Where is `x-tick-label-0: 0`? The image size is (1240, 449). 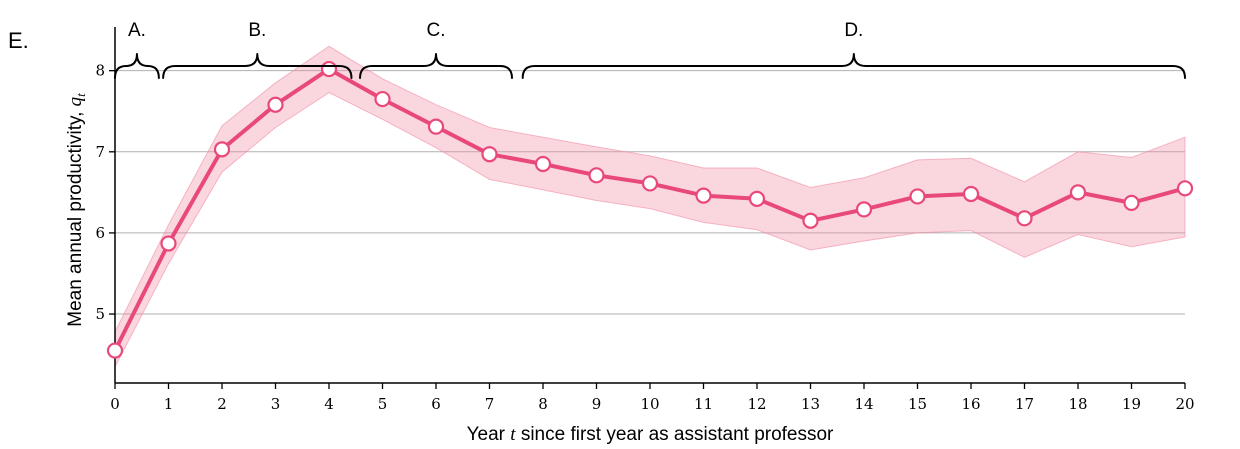
x-tick-label-0: 0 is located at coordinates (115, 404).